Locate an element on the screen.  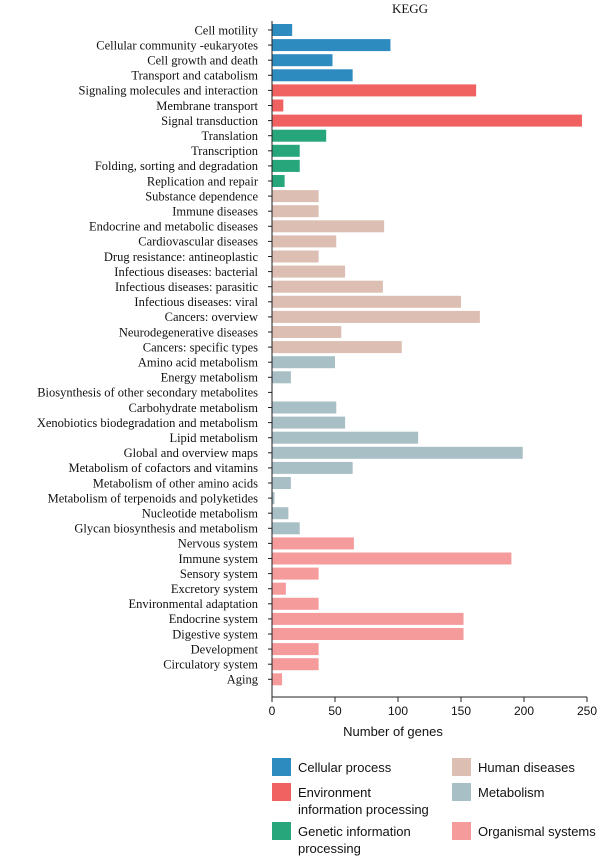
category-label-development: Development is located at coordinates (225, 649).